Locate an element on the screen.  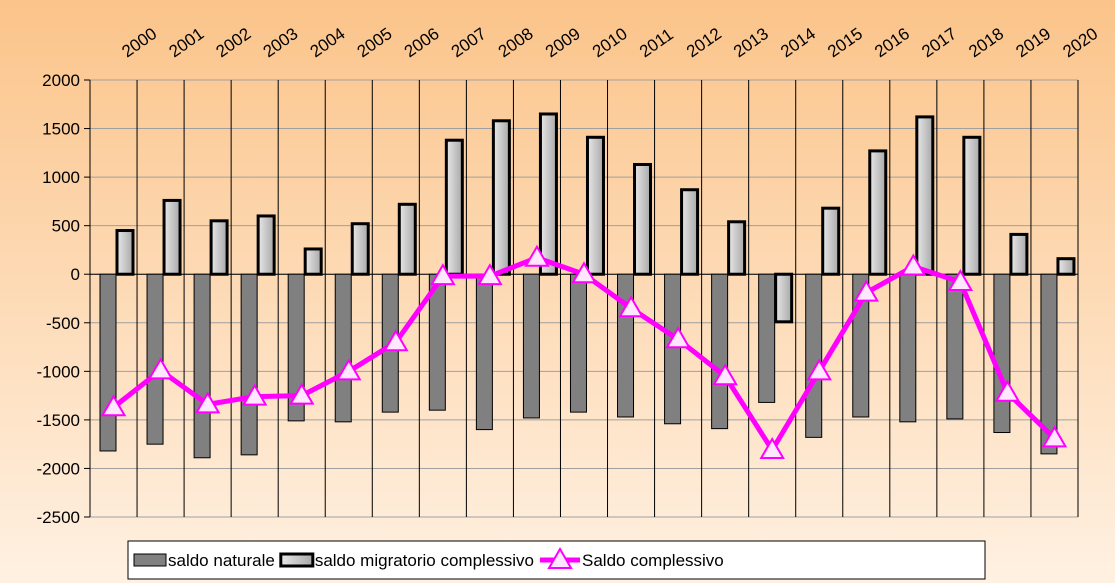
y-tick-label: -500 is located at coordinates (63, 323).